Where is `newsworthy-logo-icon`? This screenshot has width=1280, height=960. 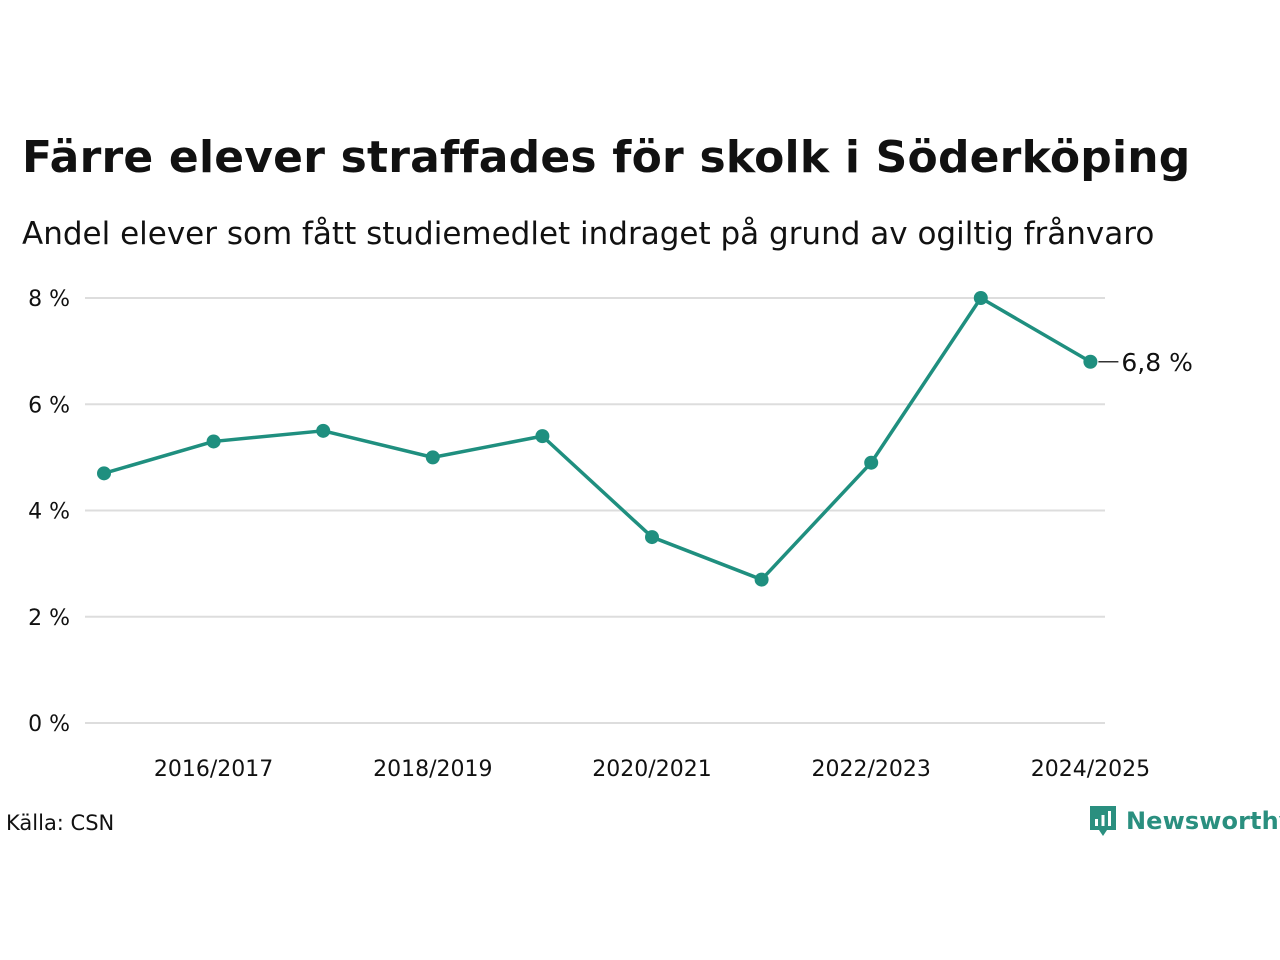 newsworthy-logo-icon is located at coordinates (1103, 821).